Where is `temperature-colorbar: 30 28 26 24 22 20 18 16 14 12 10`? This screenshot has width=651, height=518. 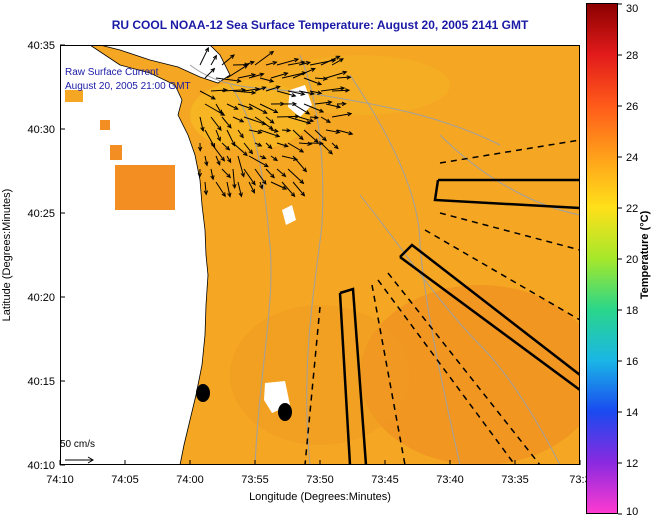
temperature-colorbar: 30 28 26 24 22 20 18 16 14 12 10 is located at coordinates (612, 260).